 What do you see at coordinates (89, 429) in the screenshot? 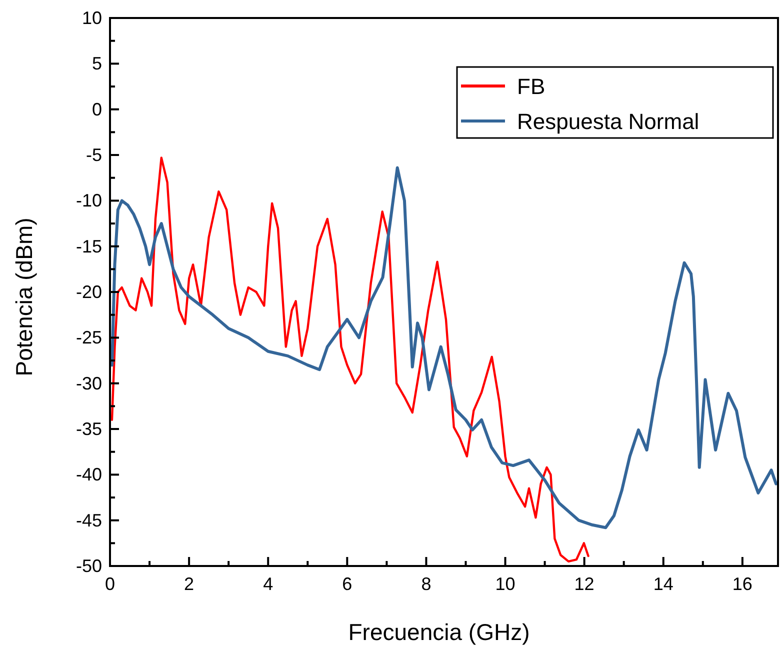
I see `y-tick-label: -35` at bounding box center [89, 429].